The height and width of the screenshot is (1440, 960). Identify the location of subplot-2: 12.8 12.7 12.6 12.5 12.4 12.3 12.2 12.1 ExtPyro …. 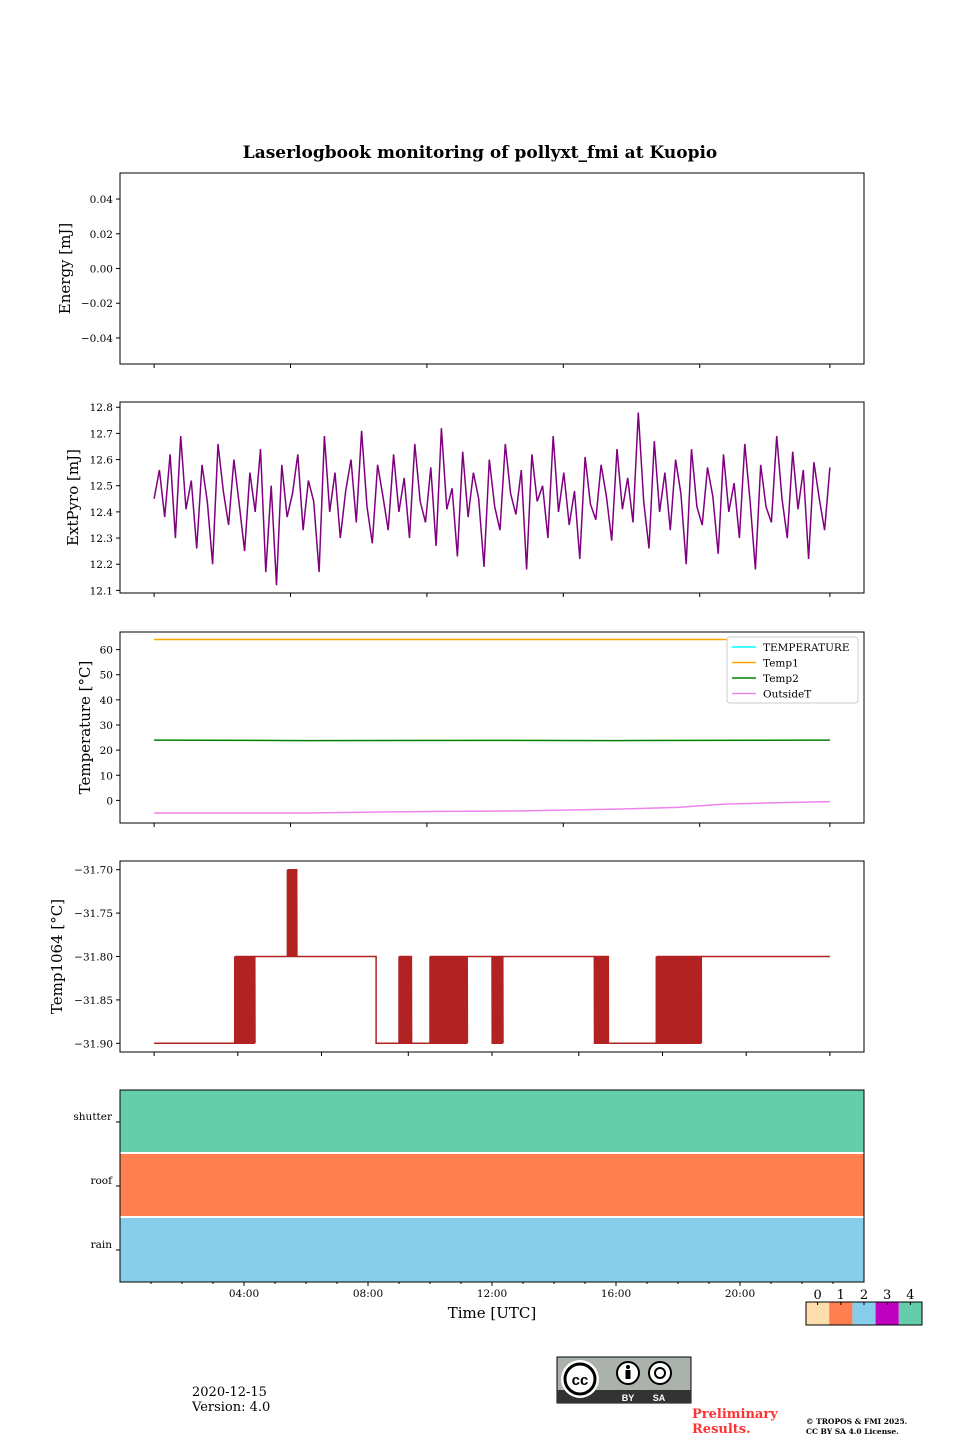
(464, 499).